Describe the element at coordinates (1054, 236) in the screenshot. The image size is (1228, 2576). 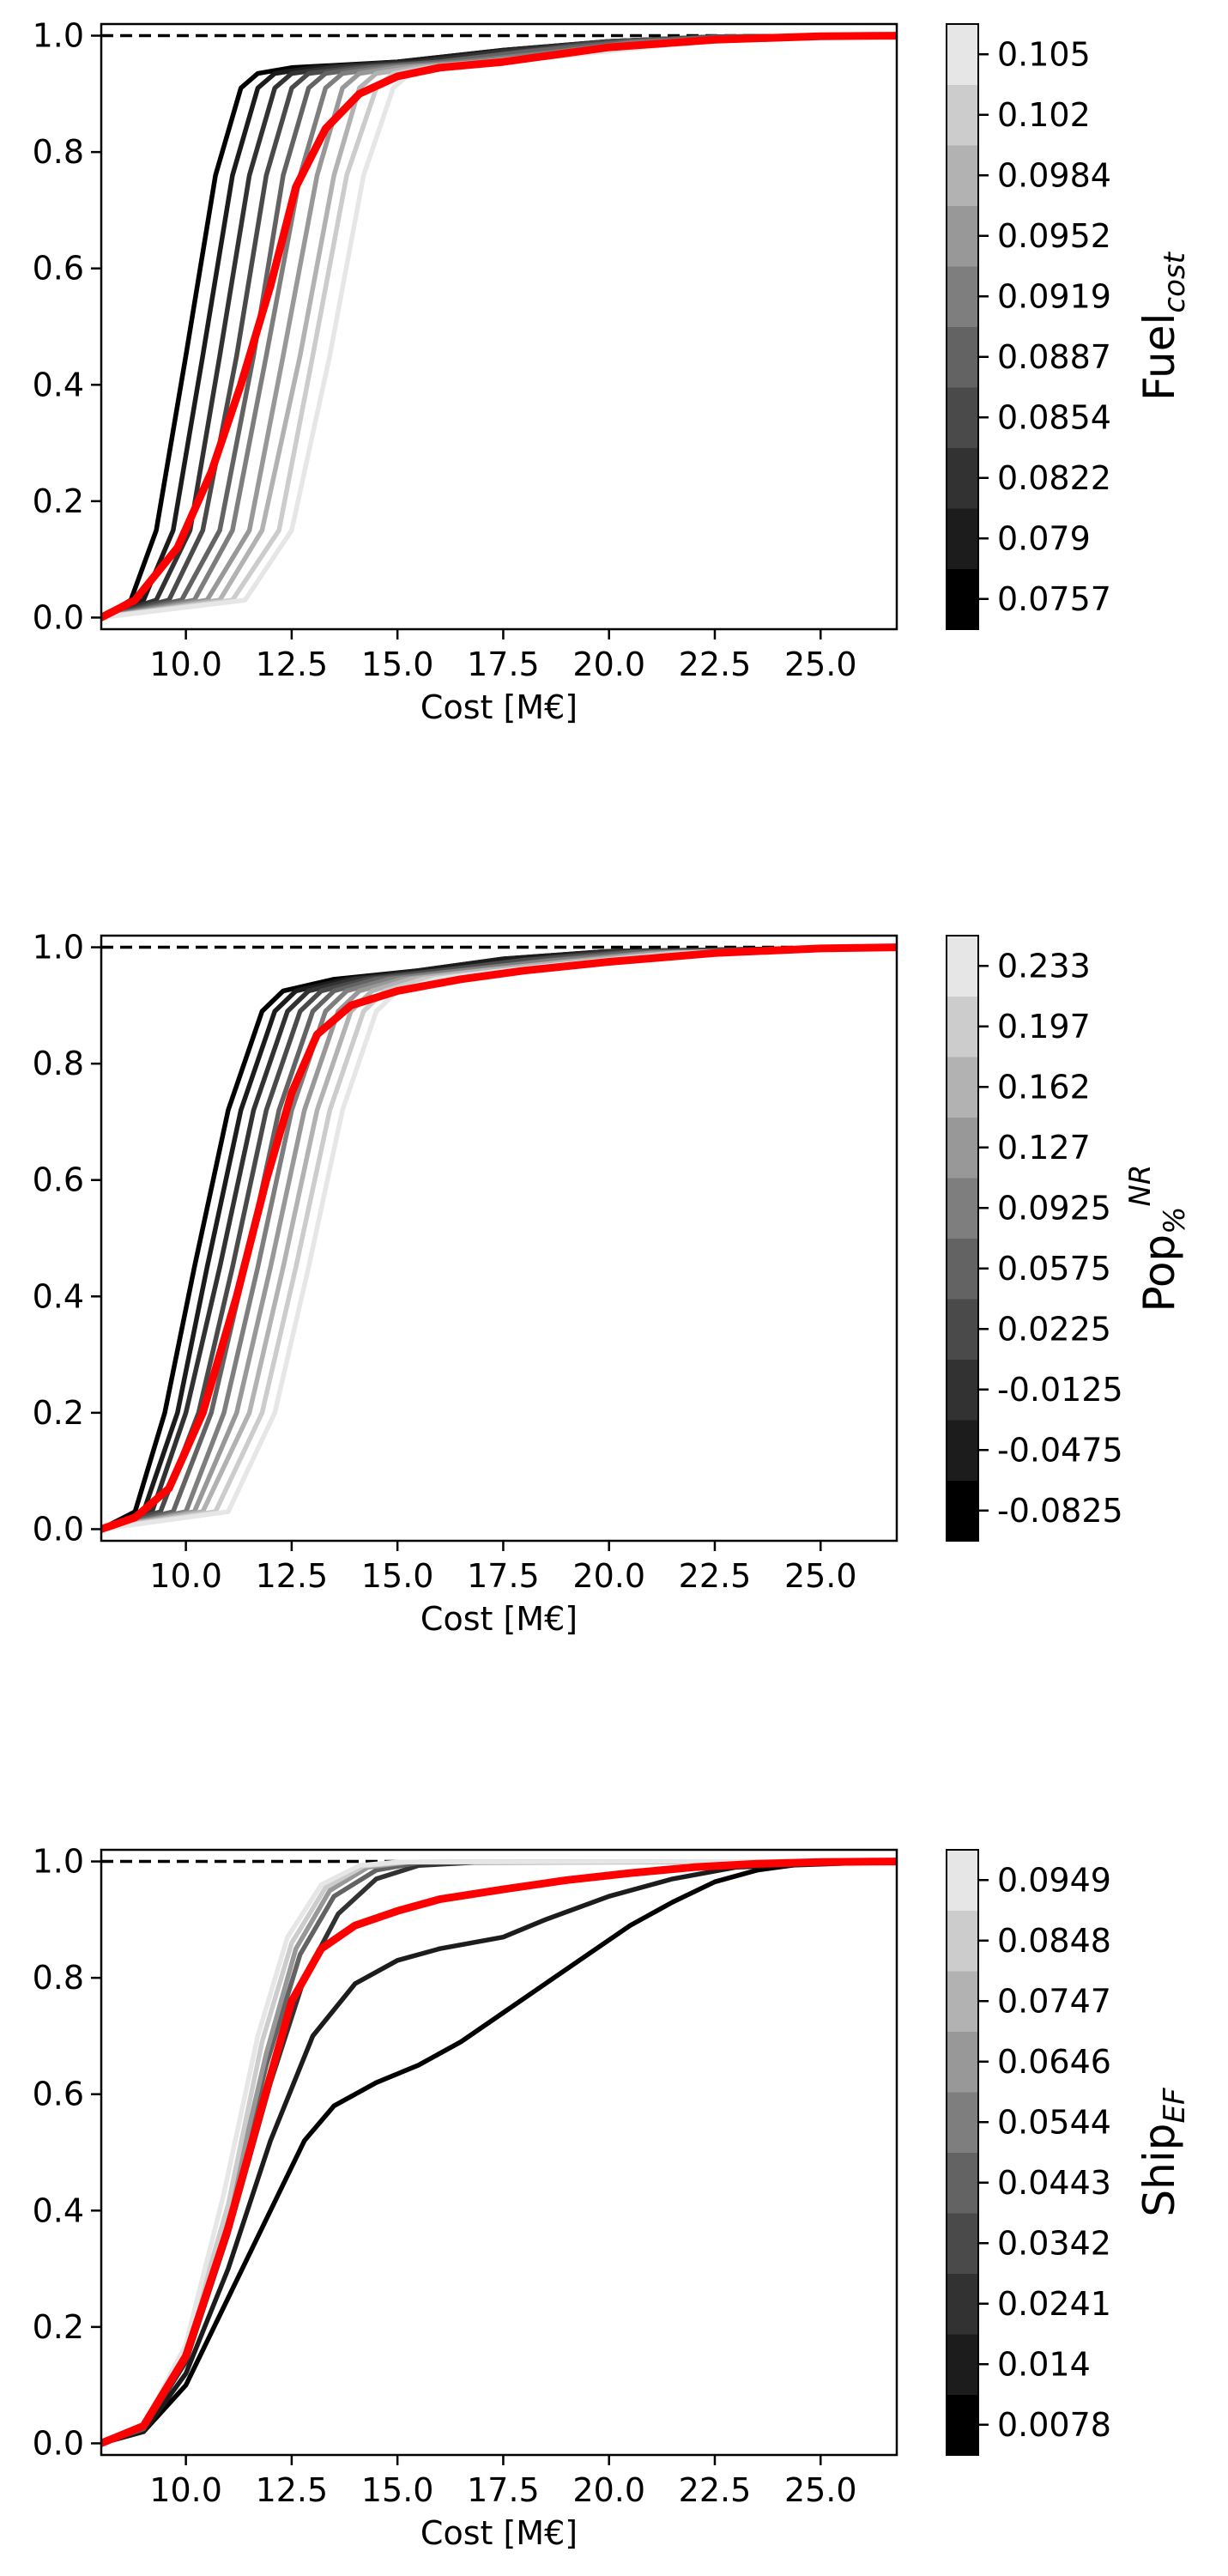
I see `colorbar-tick-label: 0.0952` at that location.